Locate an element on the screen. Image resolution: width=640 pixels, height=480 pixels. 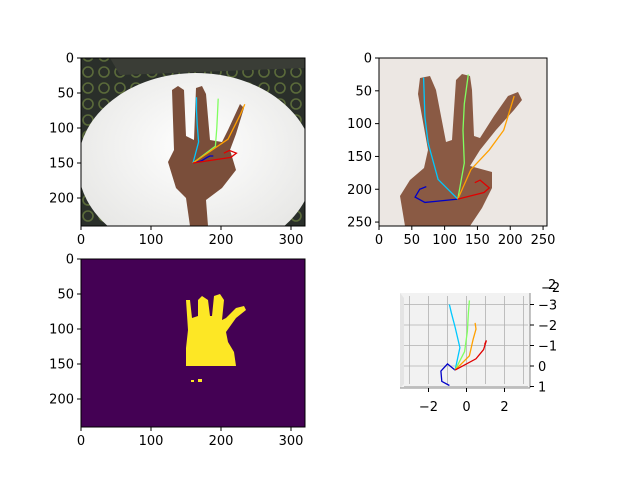
axes-frame-mask is located at coordinates (193, 343).